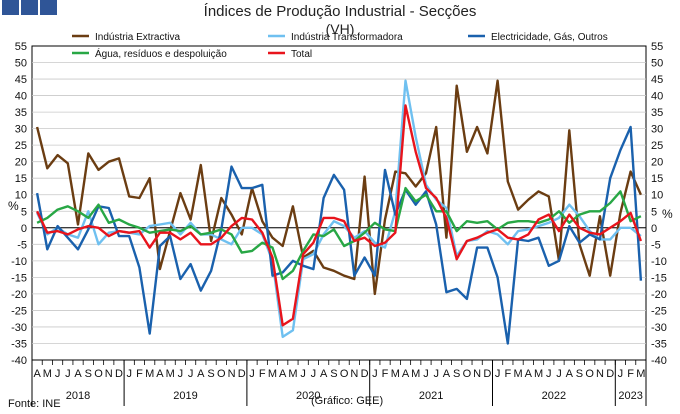 The image size is (680, 414). I want to click on legend-label: Água, resíduos e despoluição, so click(161, 53).